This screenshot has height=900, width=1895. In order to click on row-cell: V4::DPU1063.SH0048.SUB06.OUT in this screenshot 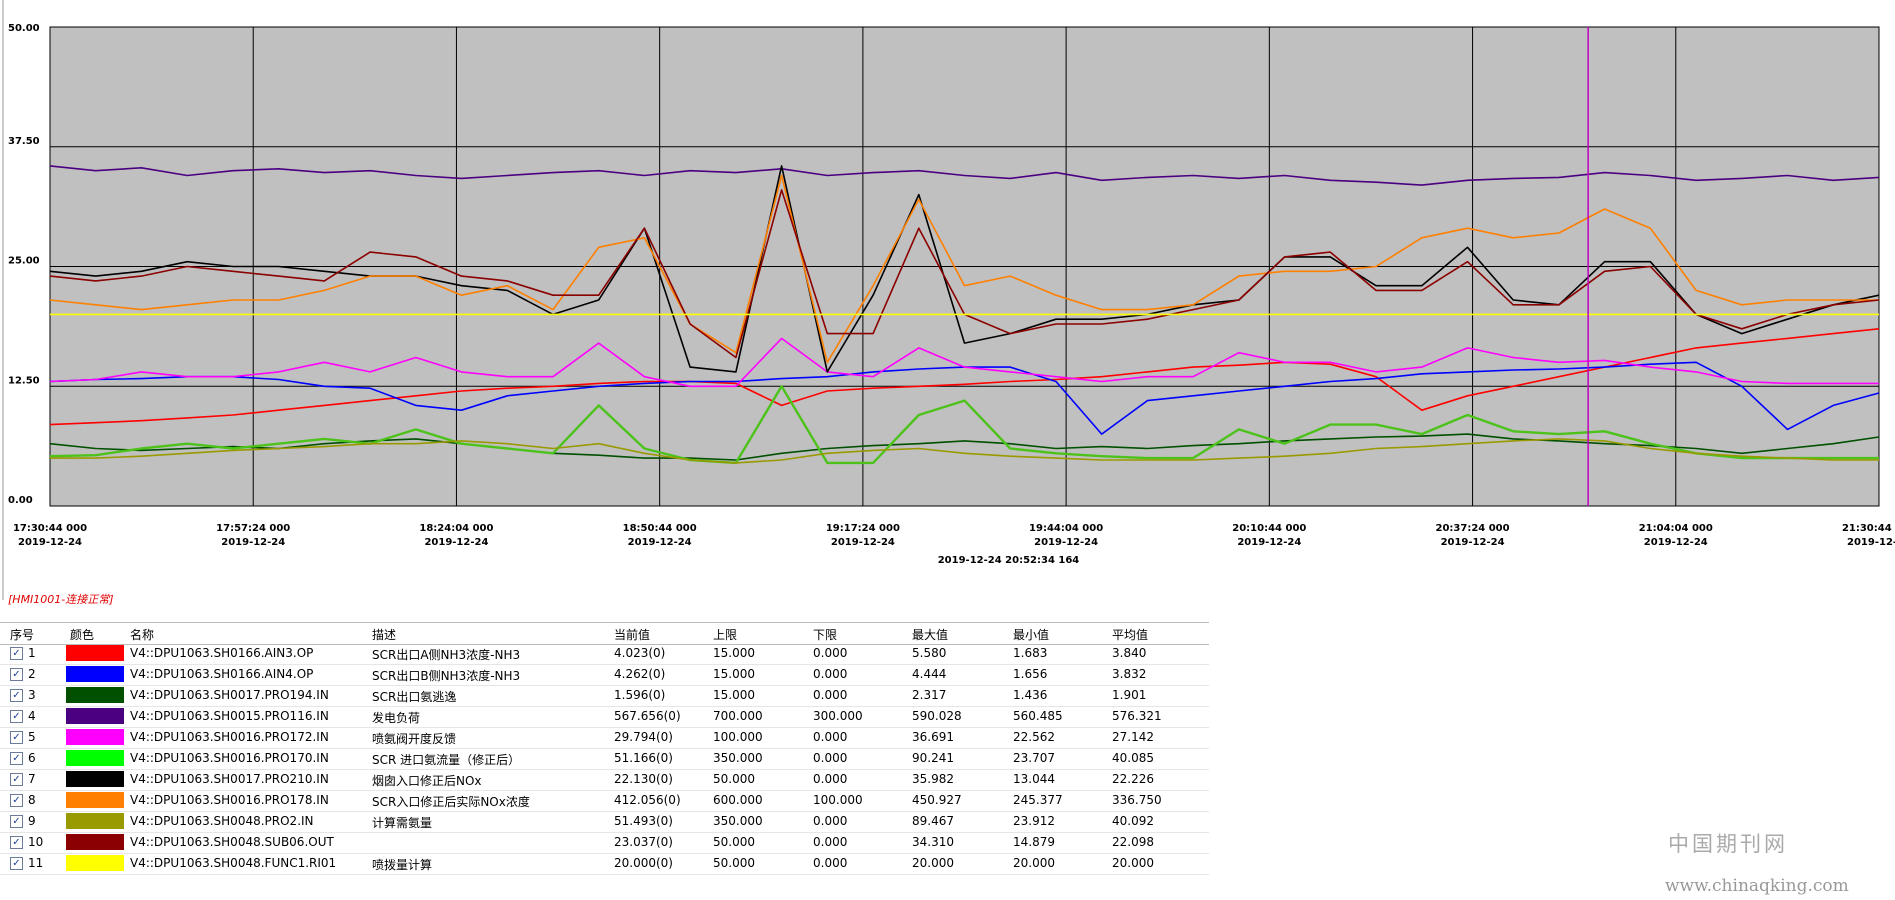, I will do `click(232, 842)`.